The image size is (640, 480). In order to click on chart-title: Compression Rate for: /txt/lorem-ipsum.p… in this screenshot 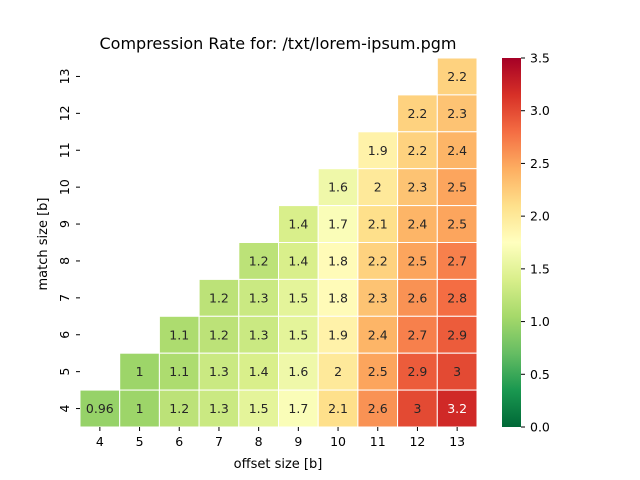, I will do `click(278, 43)`.